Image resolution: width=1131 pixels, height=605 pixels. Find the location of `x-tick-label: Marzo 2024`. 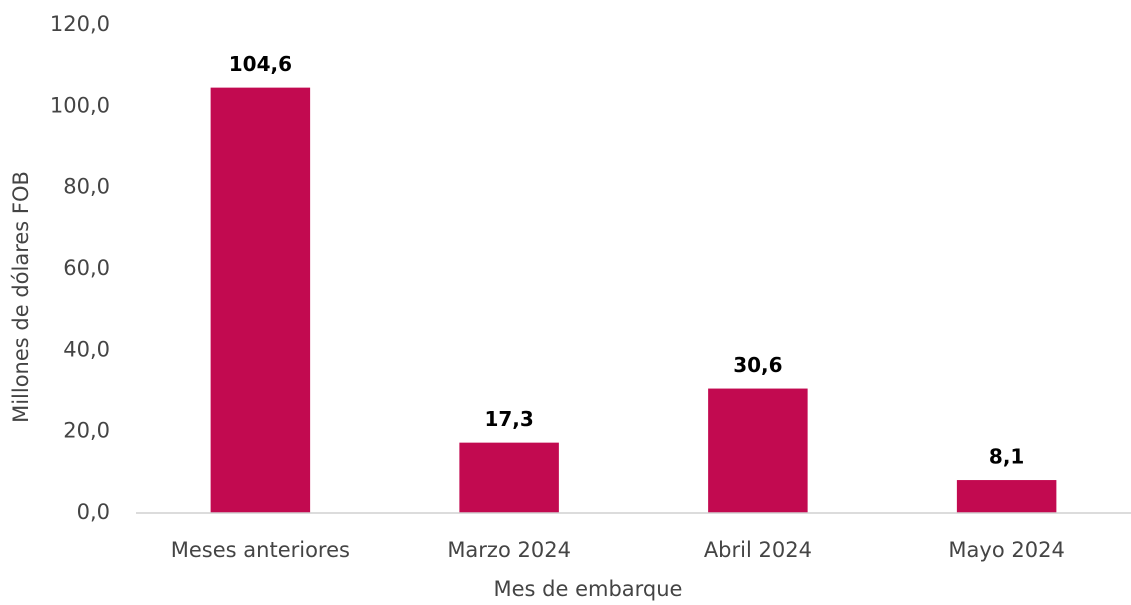

x-tick-label: Marzo 2024 is located at coordinates (509, 550).